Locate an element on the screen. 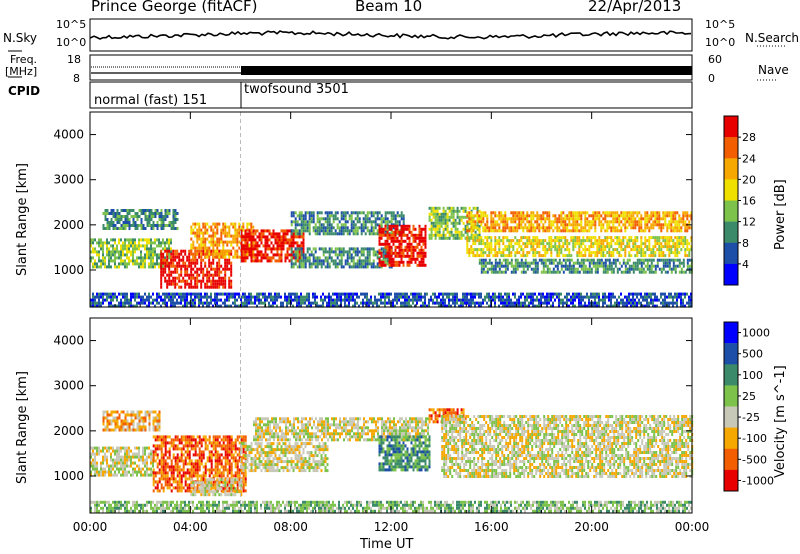 This screenshot has width=800, height=554. freq-label-line1: Freq. is located at coordinates (24, 59).